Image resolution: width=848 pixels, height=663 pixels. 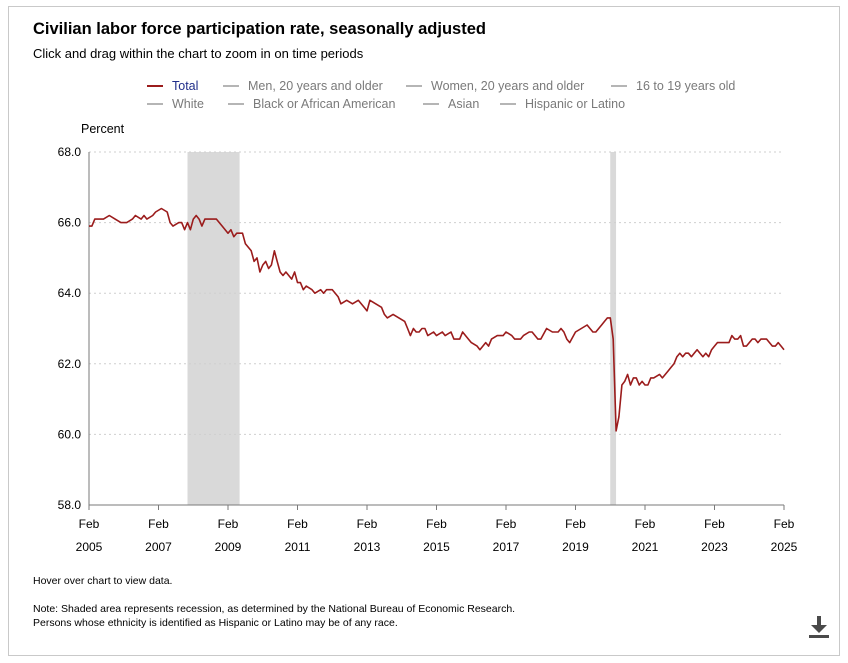 What do you see at coordinates (431, 104) in the screenshot?
I see `legend-swatch-asian` at bounding box center [431, 104].